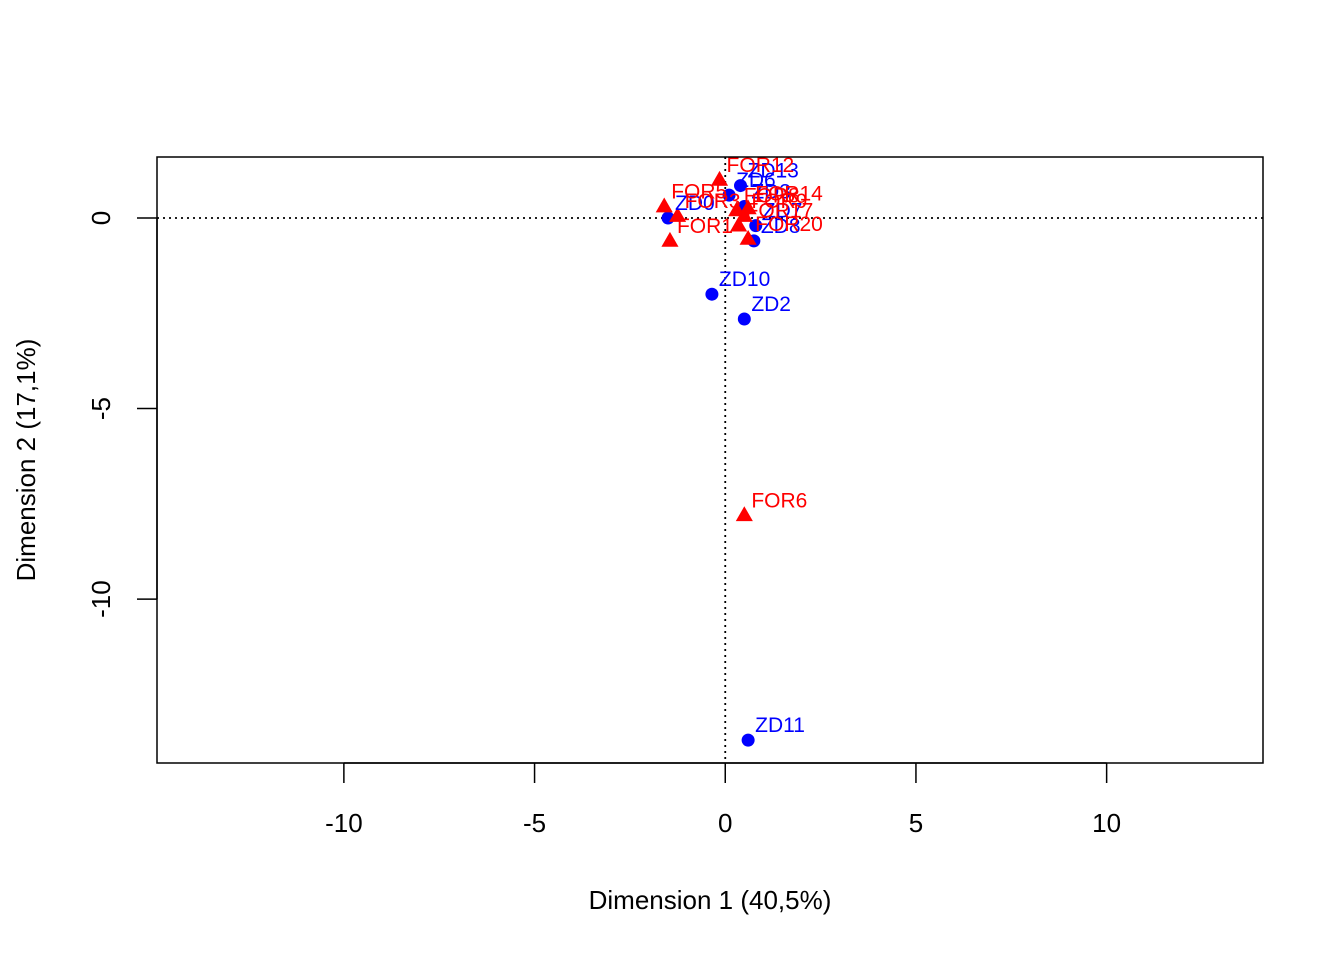 Image resolution: width=1344 pixels, height=960 pixels. I want to click on y-tick-label: 0, so click(101, 218).